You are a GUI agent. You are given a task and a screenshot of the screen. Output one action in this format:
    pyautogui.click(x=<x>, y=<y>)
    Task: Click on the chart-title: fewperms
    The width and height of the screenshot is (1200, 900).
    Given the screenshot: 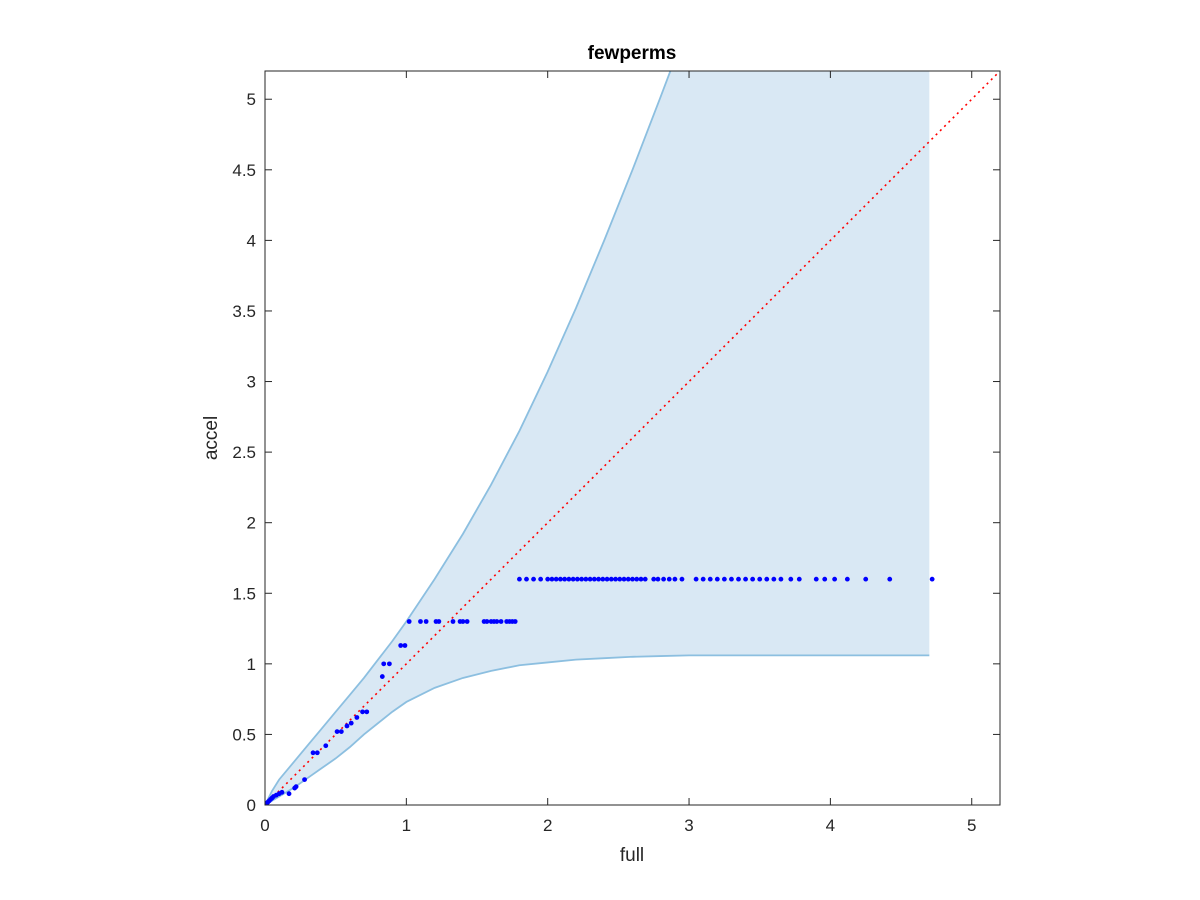 What is the action you would take?
    pyautogui.click(x=632, y=53)
    